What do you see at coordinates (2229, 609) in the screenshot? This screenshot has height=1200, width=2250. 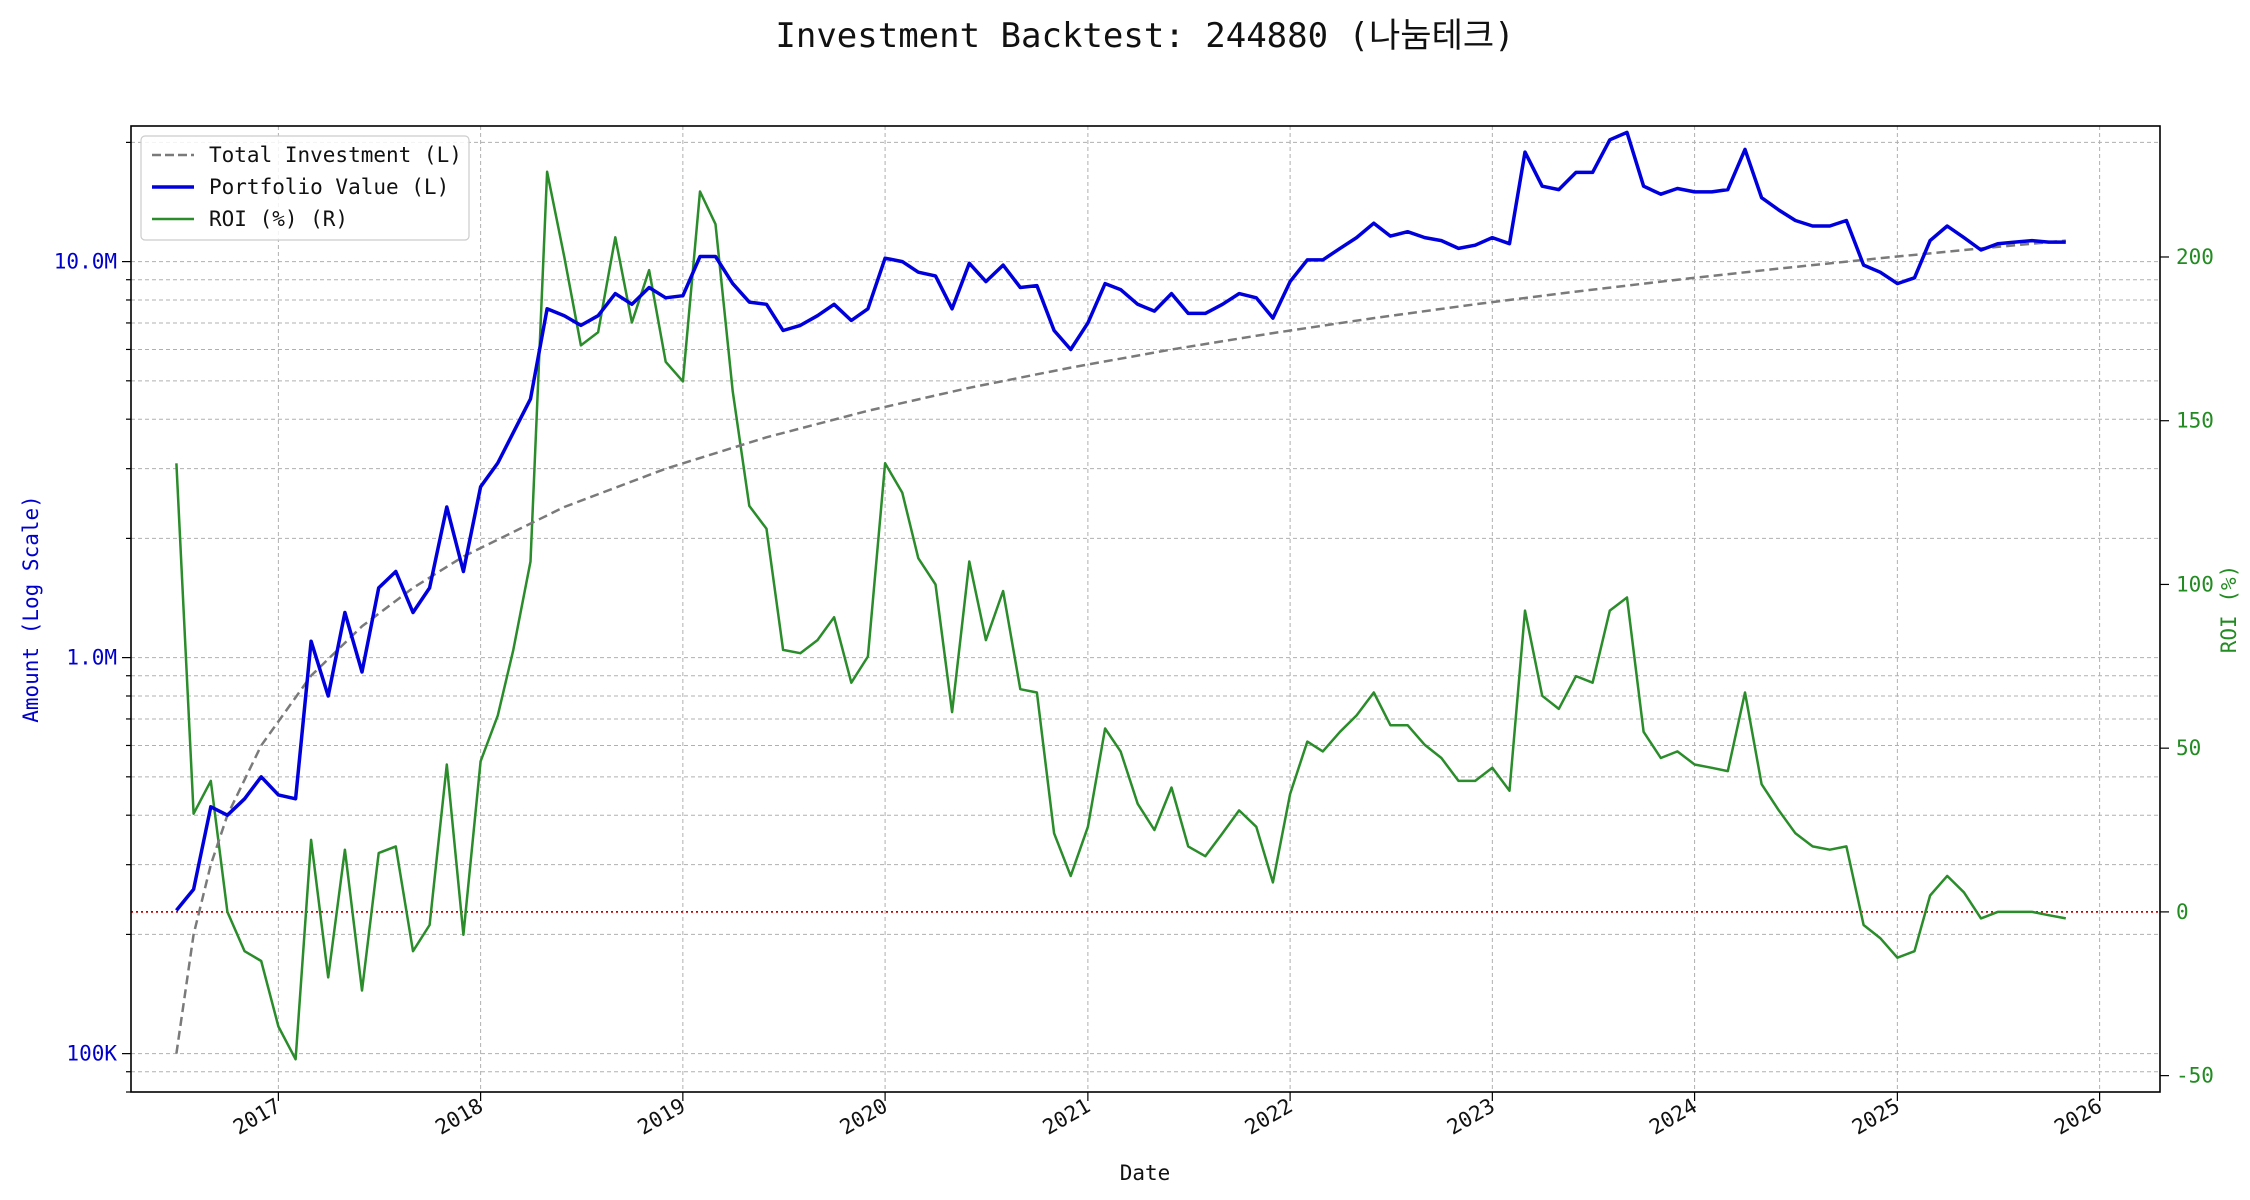 I see `right-axis-label: ROI (%)` at bounding box center [2229, 609].